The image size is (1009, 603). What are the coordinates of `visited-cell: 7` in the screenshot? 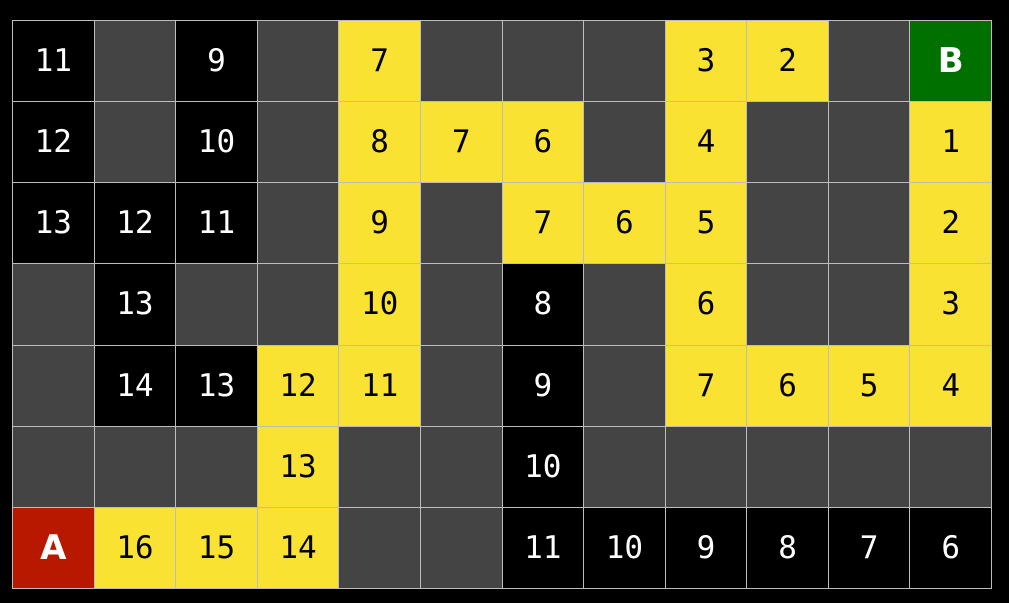 It's located at (869, 547).